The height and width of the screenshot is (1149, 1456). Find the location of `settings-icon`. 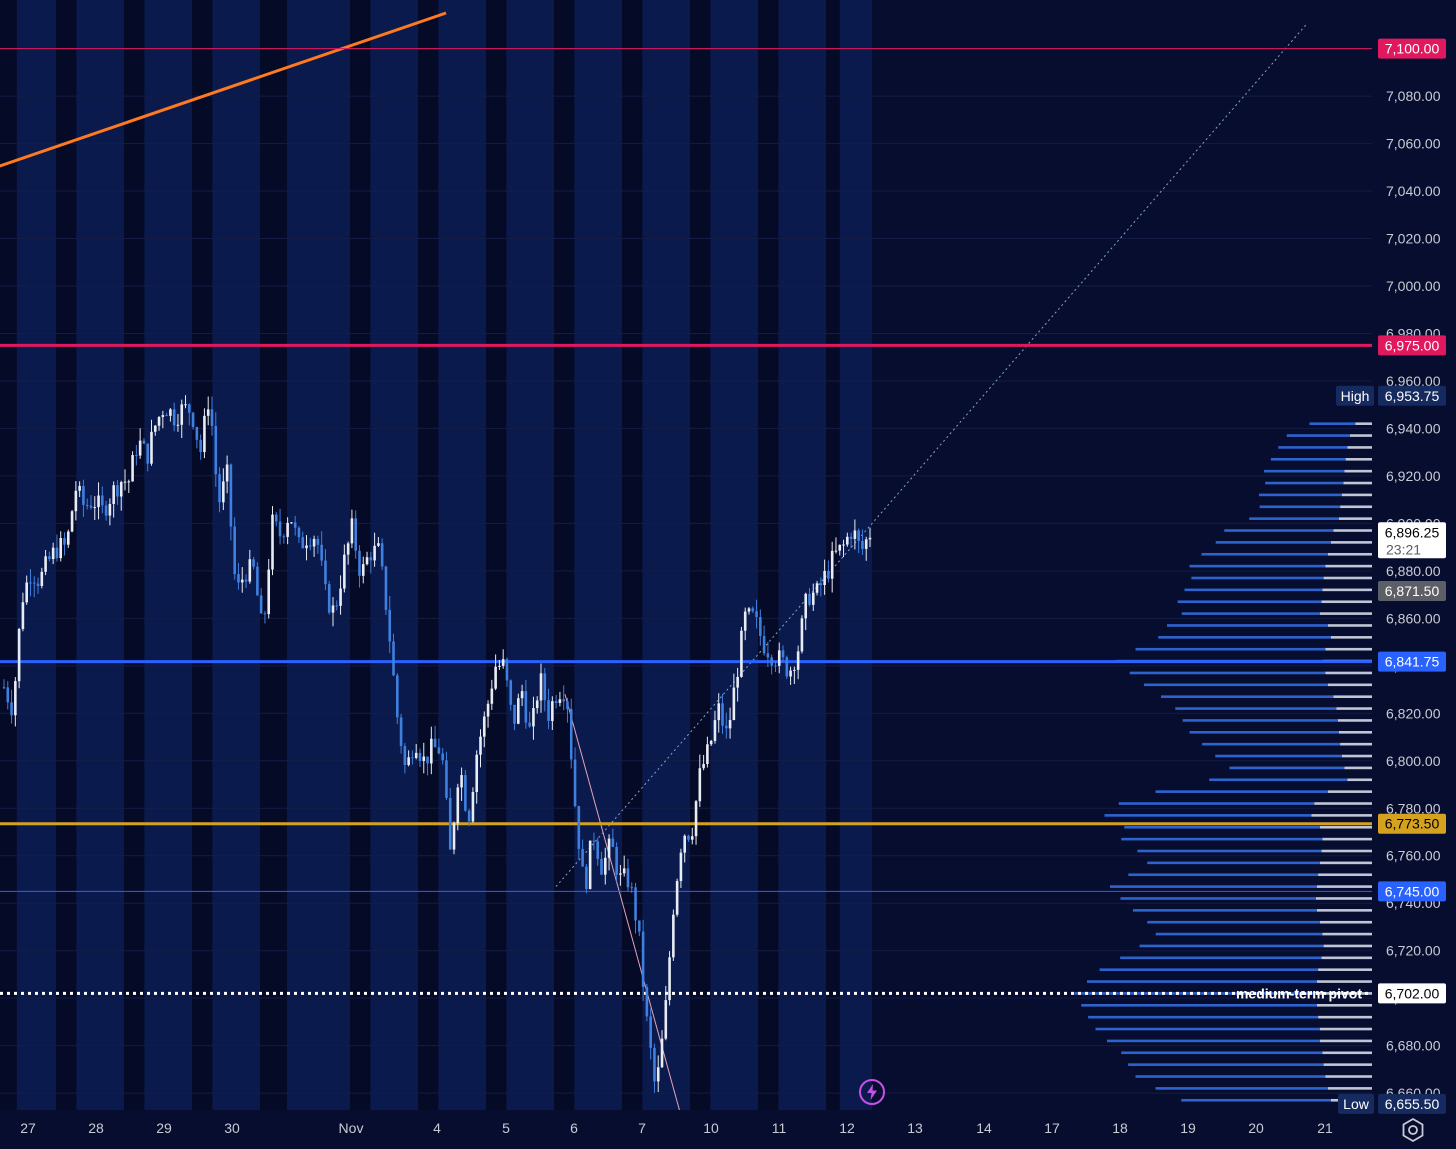

settings-icon is located at coordinates (1413, 1130).